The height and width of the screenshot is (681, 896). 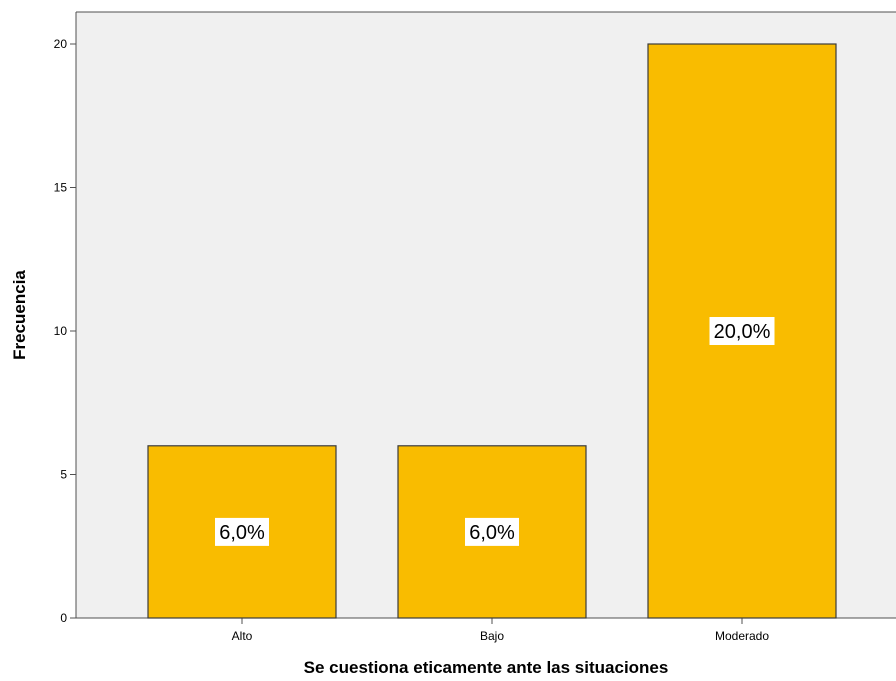 What do you see at coordinates (742, 636) in the screenshot?
I see `x-tick-label-moderado: Moderado` at bounding box center [742, 636].